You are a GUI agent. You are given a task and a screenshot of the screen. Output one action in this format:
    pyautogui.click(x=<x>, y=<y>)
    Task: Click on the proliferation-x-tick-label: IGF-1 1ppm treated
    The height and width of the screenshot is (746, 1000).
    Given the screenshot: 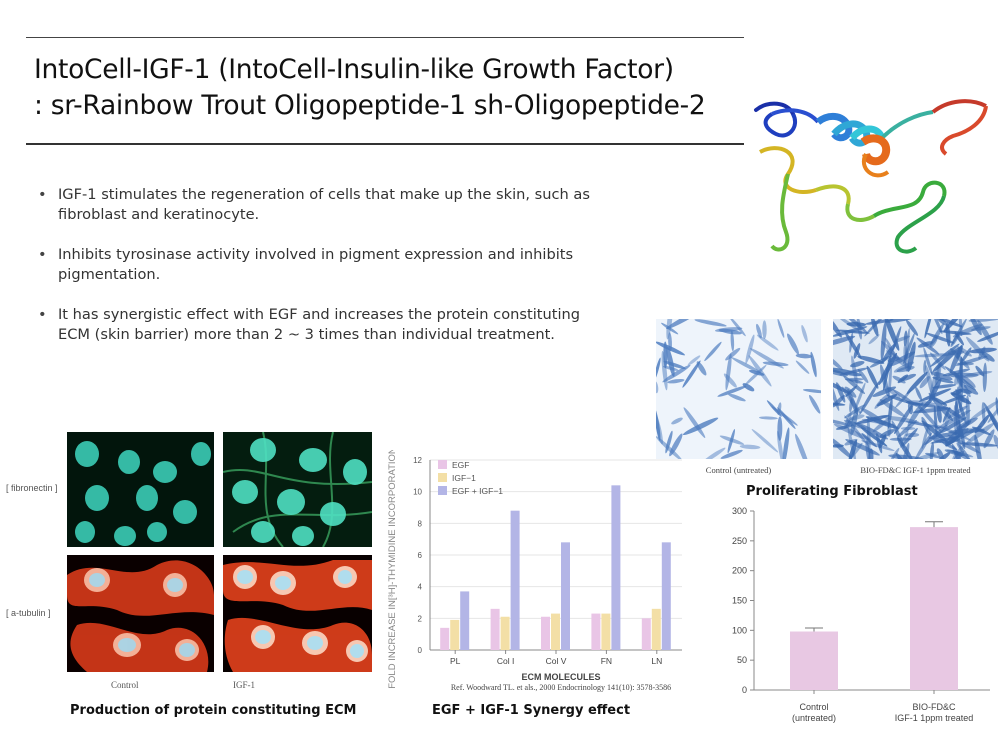 What is the action you would take?
    pyautogui.click(x=934, y=718)
    